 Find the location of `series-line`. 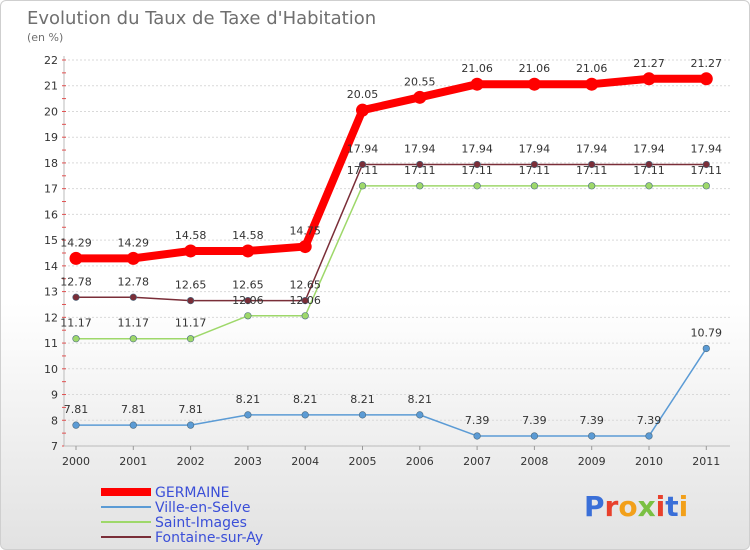

series-line is located at coordinates (391, 392).